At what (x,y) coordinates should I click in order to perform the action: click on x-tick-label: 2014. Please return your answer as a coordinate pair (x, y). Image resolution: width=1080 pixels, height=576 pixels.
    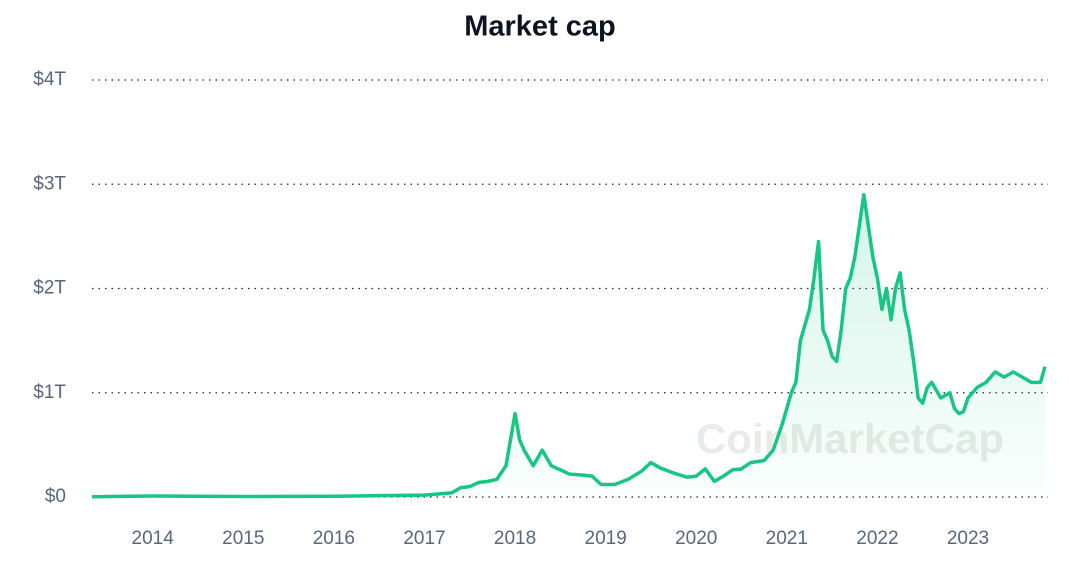
    Looking at the image, I should click on (153, 538).